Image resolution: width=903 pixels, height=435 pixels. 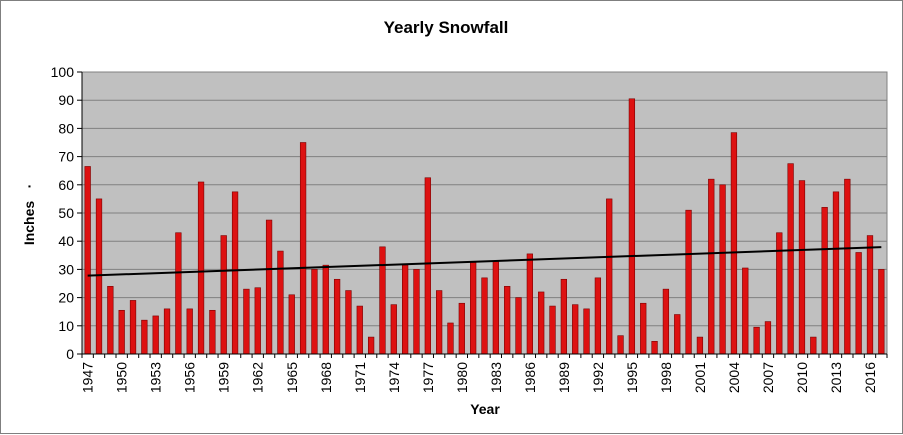 I want to click on bar-1985, so click(x=518, y=326).